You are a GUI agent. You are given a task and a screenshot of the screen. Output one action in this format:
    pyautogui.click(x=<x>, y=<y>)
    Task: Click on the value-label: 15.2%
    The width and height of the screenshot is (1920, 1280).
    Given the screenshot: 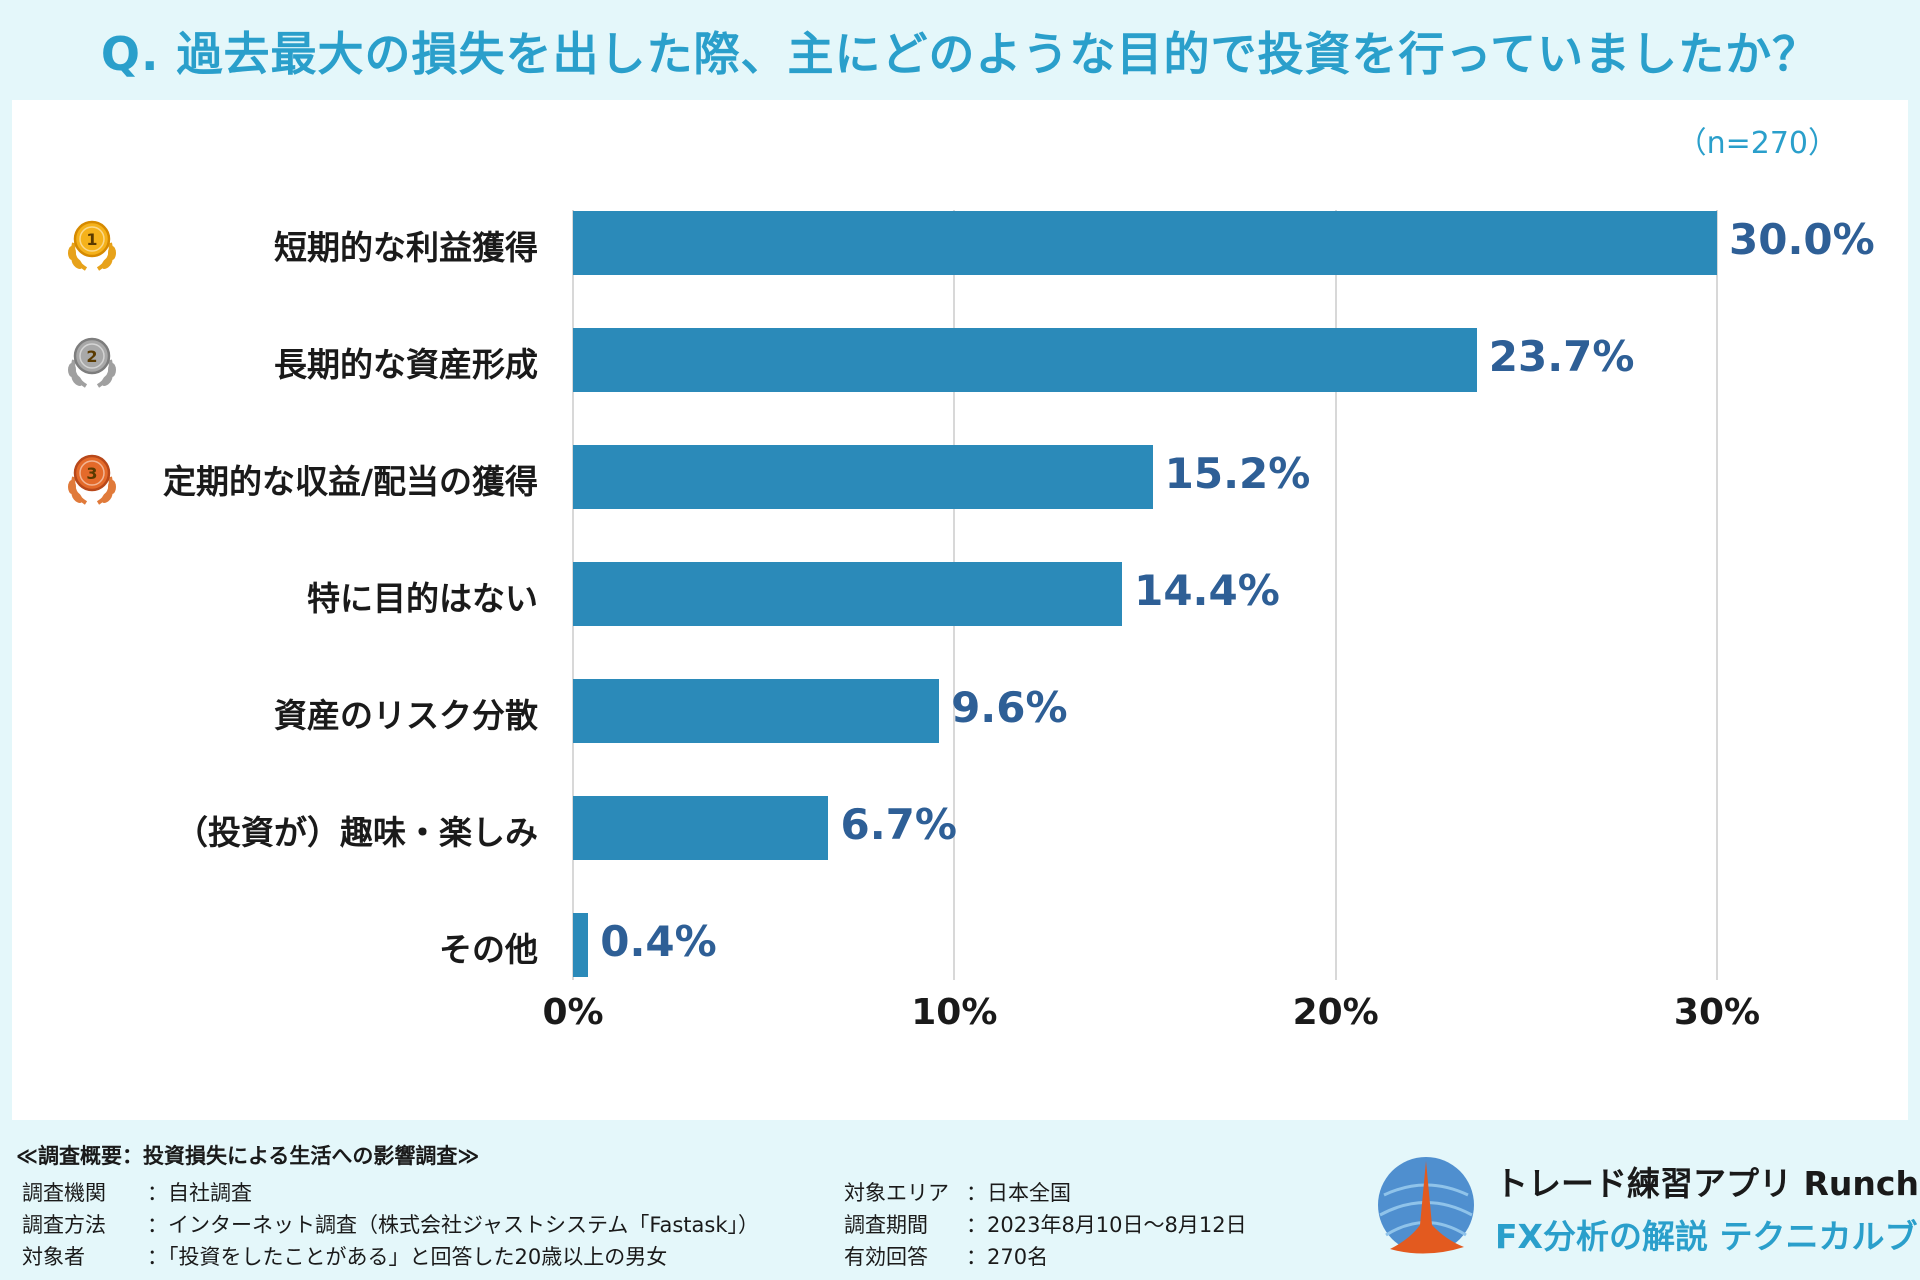 What is the action you would take?
    pyautogui.click(x=1237, y=473)
    